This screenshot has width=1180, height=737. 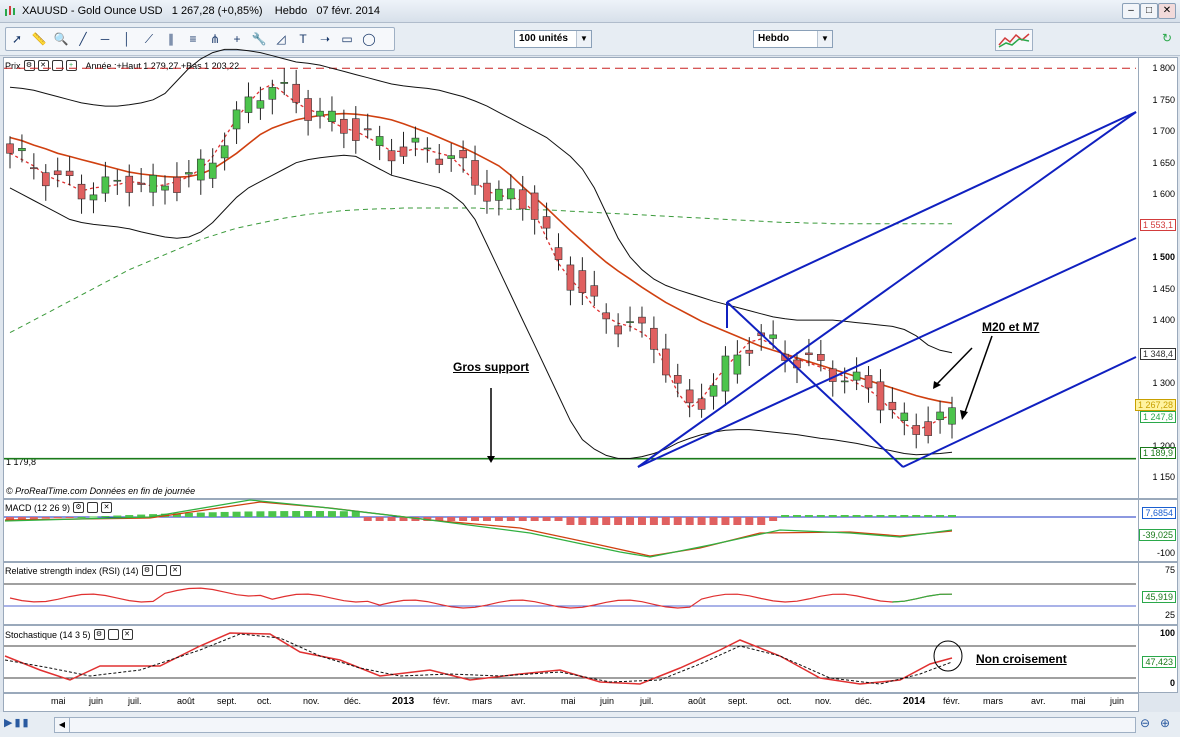 What do you see at coordinates (607, 701) in the screenshot?
I see `time-label: juin` at bounding box center [607, 701].